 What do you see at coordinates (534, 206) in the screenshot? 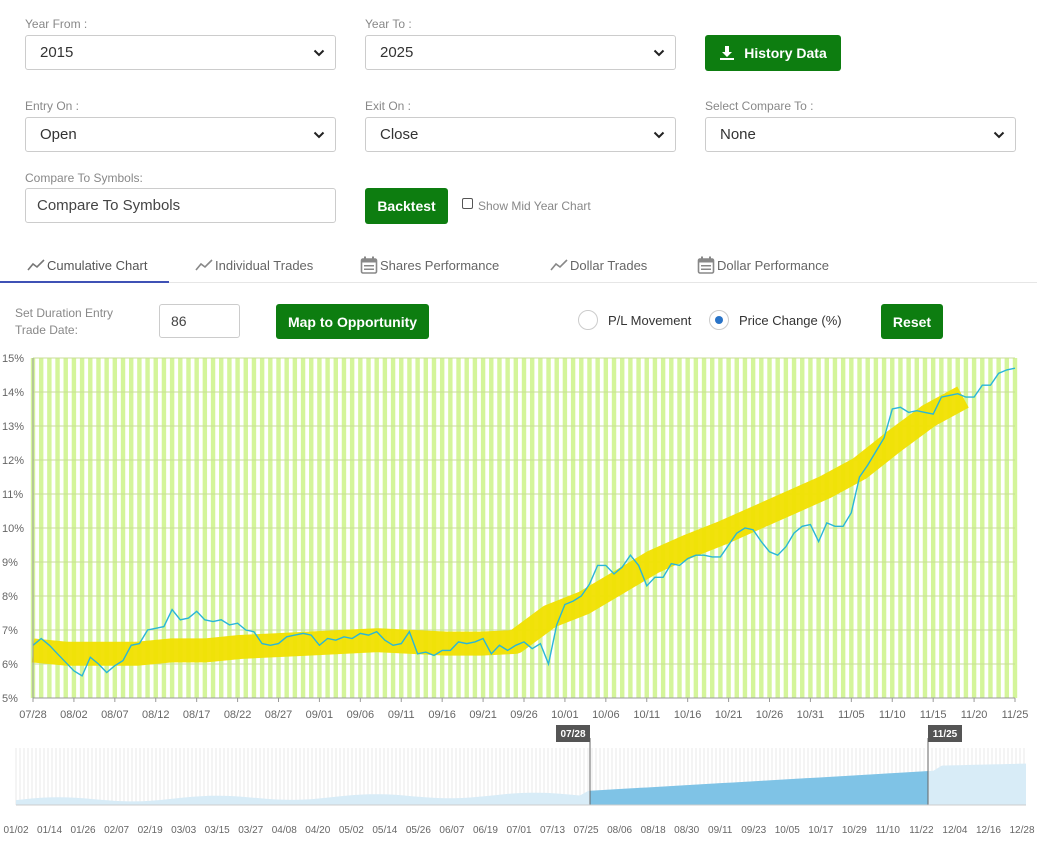
I see `mid-year-label: Show Mid Year Chart` at bounding box center [534, 206].